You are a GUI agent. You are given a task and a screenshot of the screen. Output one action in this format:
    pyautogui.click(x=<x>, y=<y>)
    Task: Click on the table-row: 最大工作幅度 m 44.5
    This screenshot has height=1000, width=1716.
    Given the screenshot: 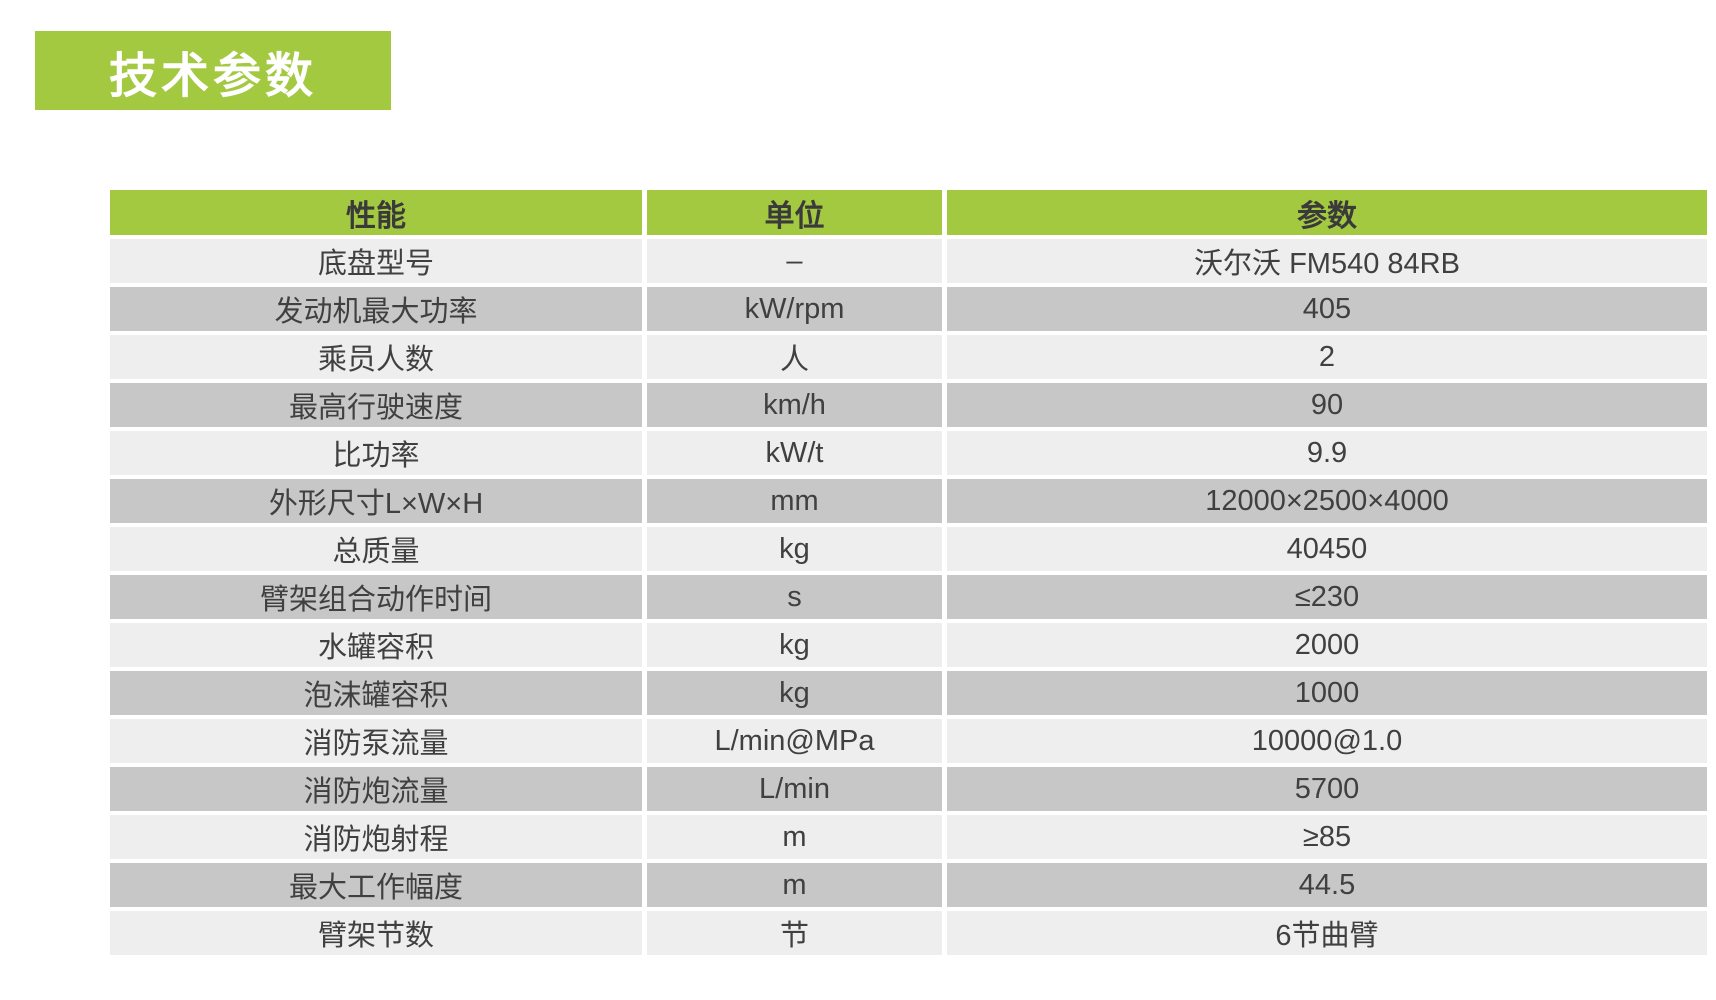 What is the action you would take?
    pyautogui.click(x=908, y=885)
    